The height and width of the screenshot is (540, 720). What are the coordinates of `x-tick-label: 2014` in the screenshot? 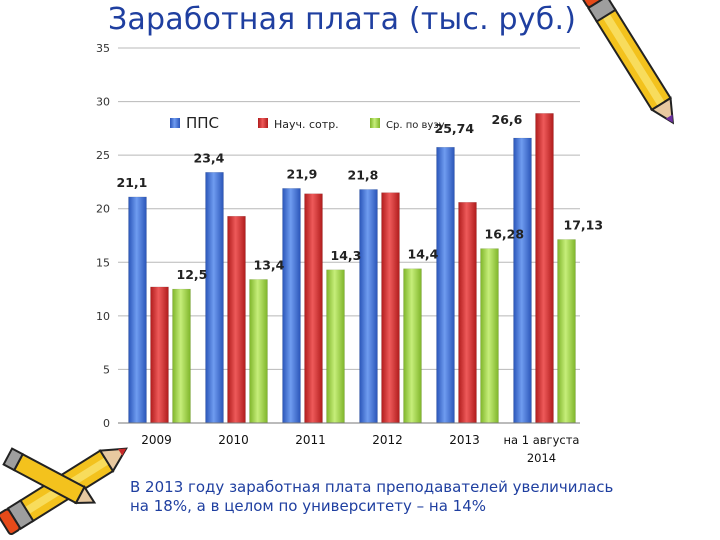 It's located at (541, 458).